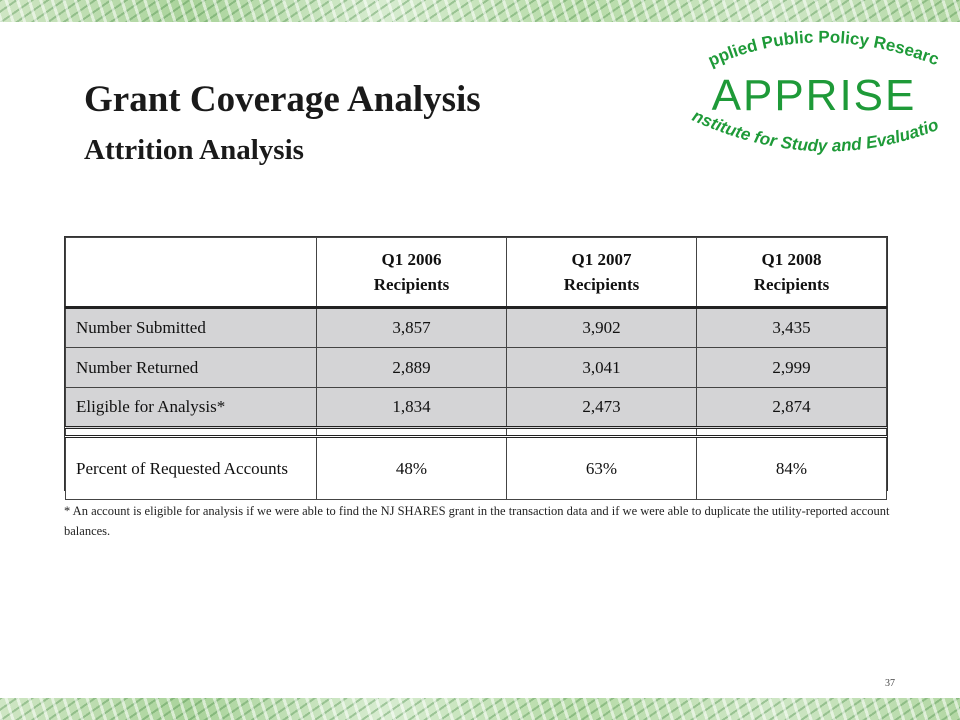 Image resolution: width=960 pixels, height=720 pixels. What do you see at coordinates (791, 468) in the screenshot?
I see `cell-value: 84%` at bounding box center [791, 468].